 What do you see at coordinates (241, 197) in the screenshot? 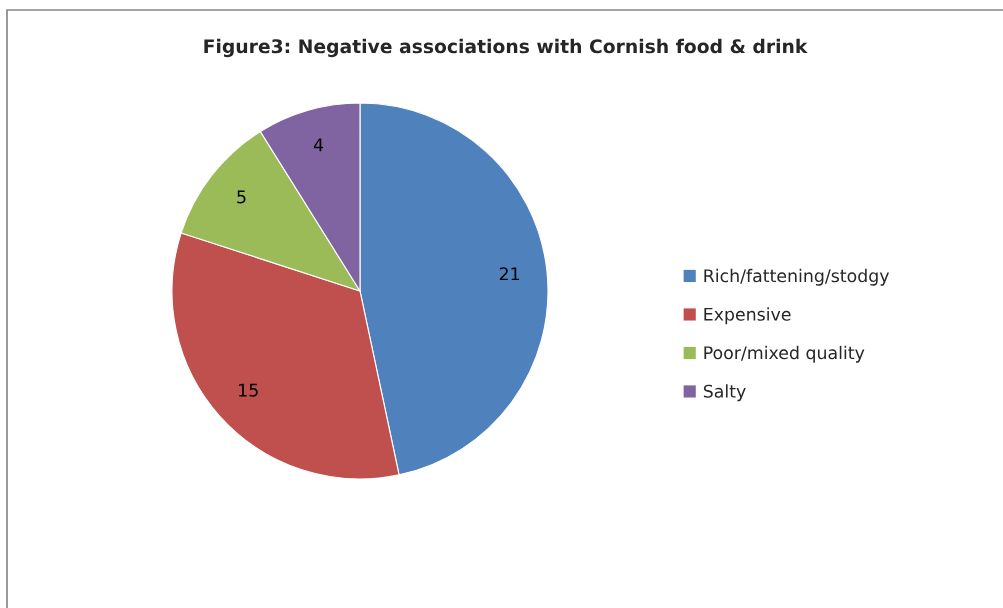
I see `data-label: 5` at bounding box center [241, 197].